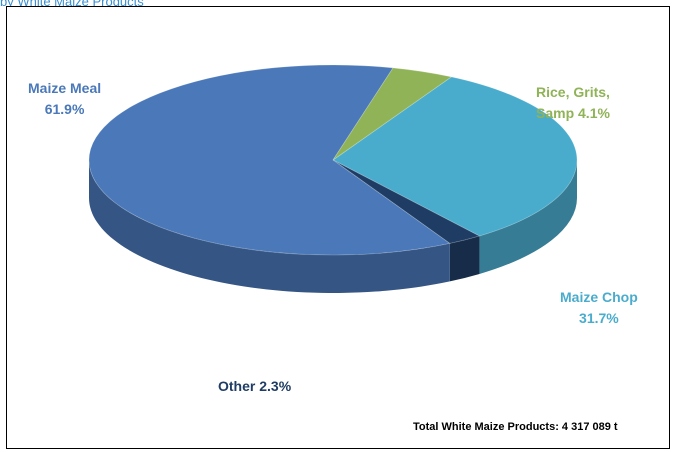 Image resolution: width=673 pixels, height=452 pixels. Describe the element at coordinates (455, 156) in the screenshot. I see `slice-maize-chop` at that location.